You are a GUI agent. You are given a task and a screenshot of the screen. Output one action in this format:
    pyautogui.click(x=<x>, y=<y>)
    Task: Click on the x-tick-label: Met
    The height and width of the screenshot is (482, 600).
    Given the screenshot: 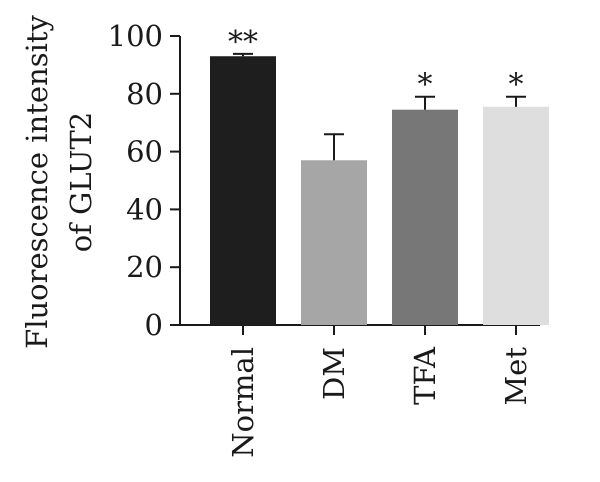 What is the action you would take?
    pyautogui.click(x=516, y=376)
    